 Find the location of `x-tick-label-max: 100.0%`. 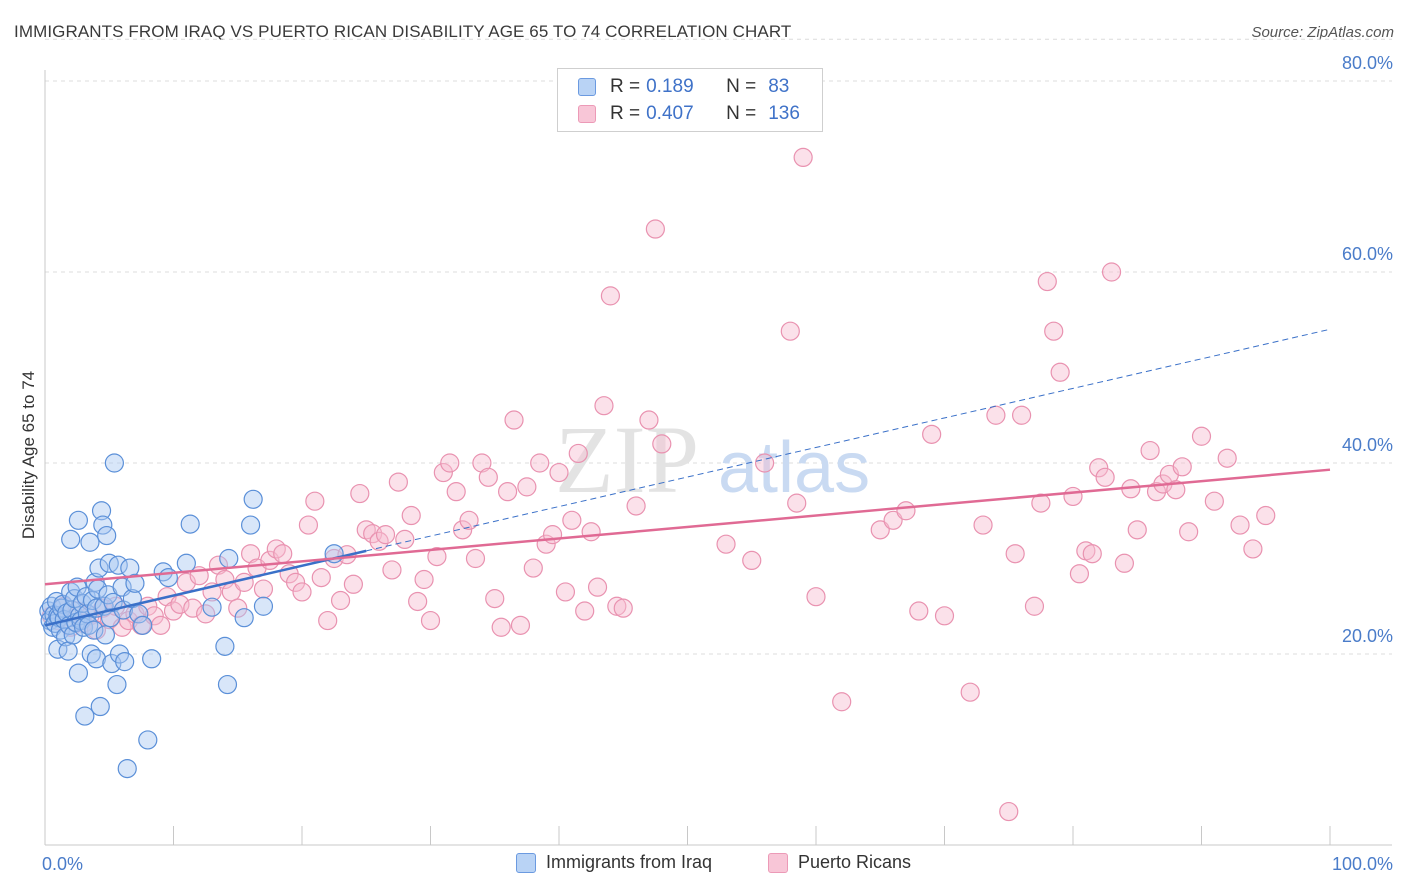

x-tick-label-max: 100.0% is located at coordinates (1362, 864).